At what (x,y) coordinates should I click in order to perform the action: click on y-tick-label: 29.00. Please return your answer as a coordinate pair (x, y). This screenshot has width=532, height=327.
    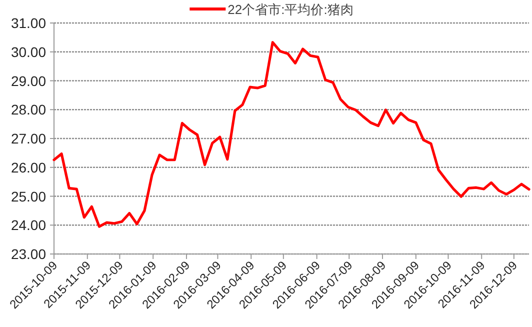
    Looking at the image, I should click on (28, 80).